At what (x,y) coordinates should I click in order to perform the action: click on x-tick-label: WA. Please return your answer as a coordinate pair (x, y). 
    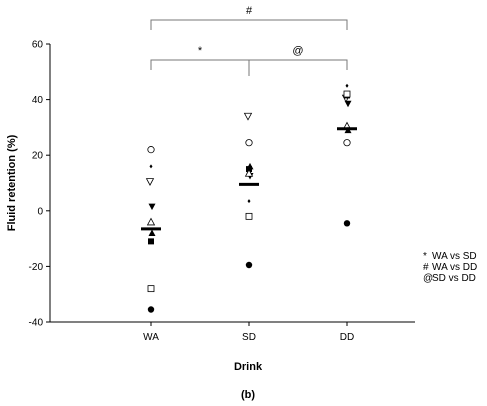
    Looking at the image, I should click on (151, 337).